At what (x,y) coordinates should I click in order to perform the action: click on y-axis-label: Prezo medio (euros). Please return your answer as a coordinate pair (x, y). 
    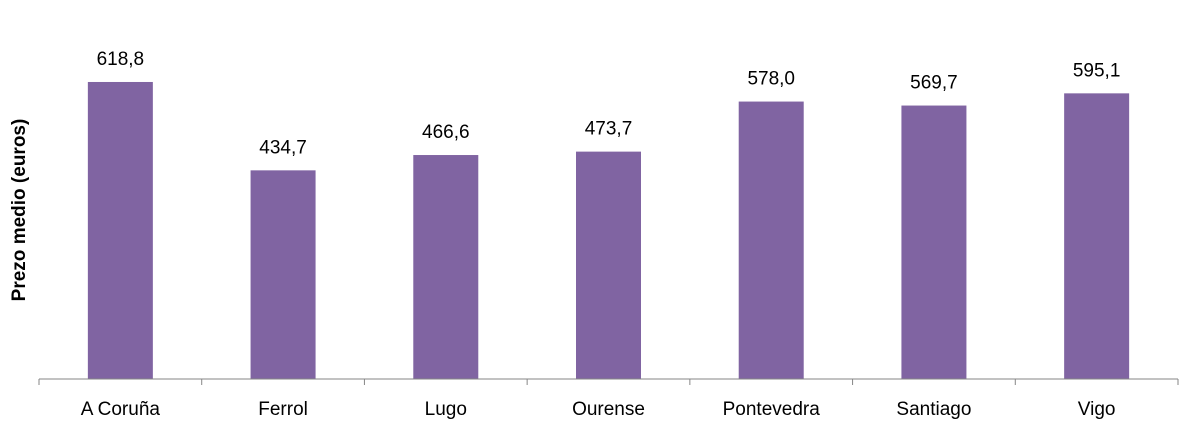
    Looking at the image, I should click on (19, 210).